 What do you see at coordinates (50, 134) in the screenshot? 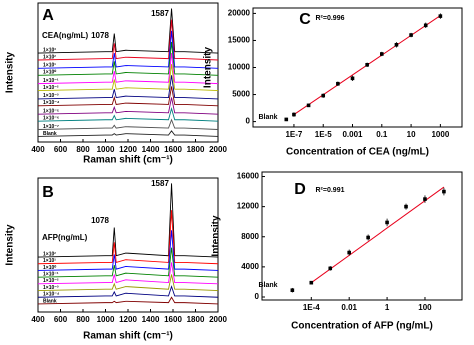
I see `legend-entry: Blank` at bounding box center [50, 134].